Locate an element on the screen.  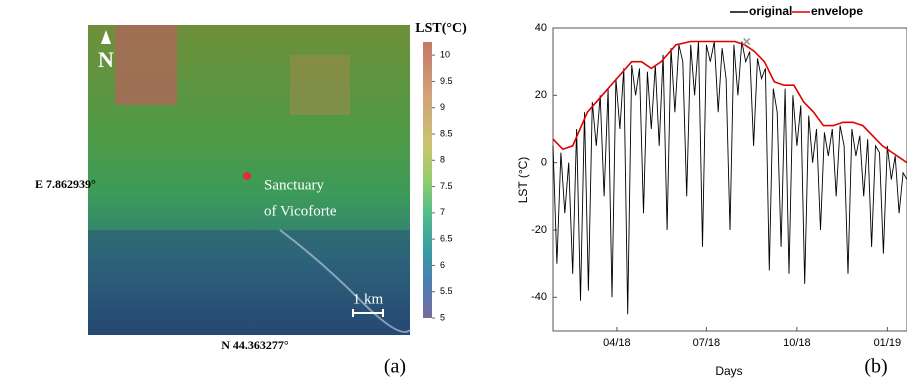
colorbar-tick-label: 9 is located at coordinates (442, 107).